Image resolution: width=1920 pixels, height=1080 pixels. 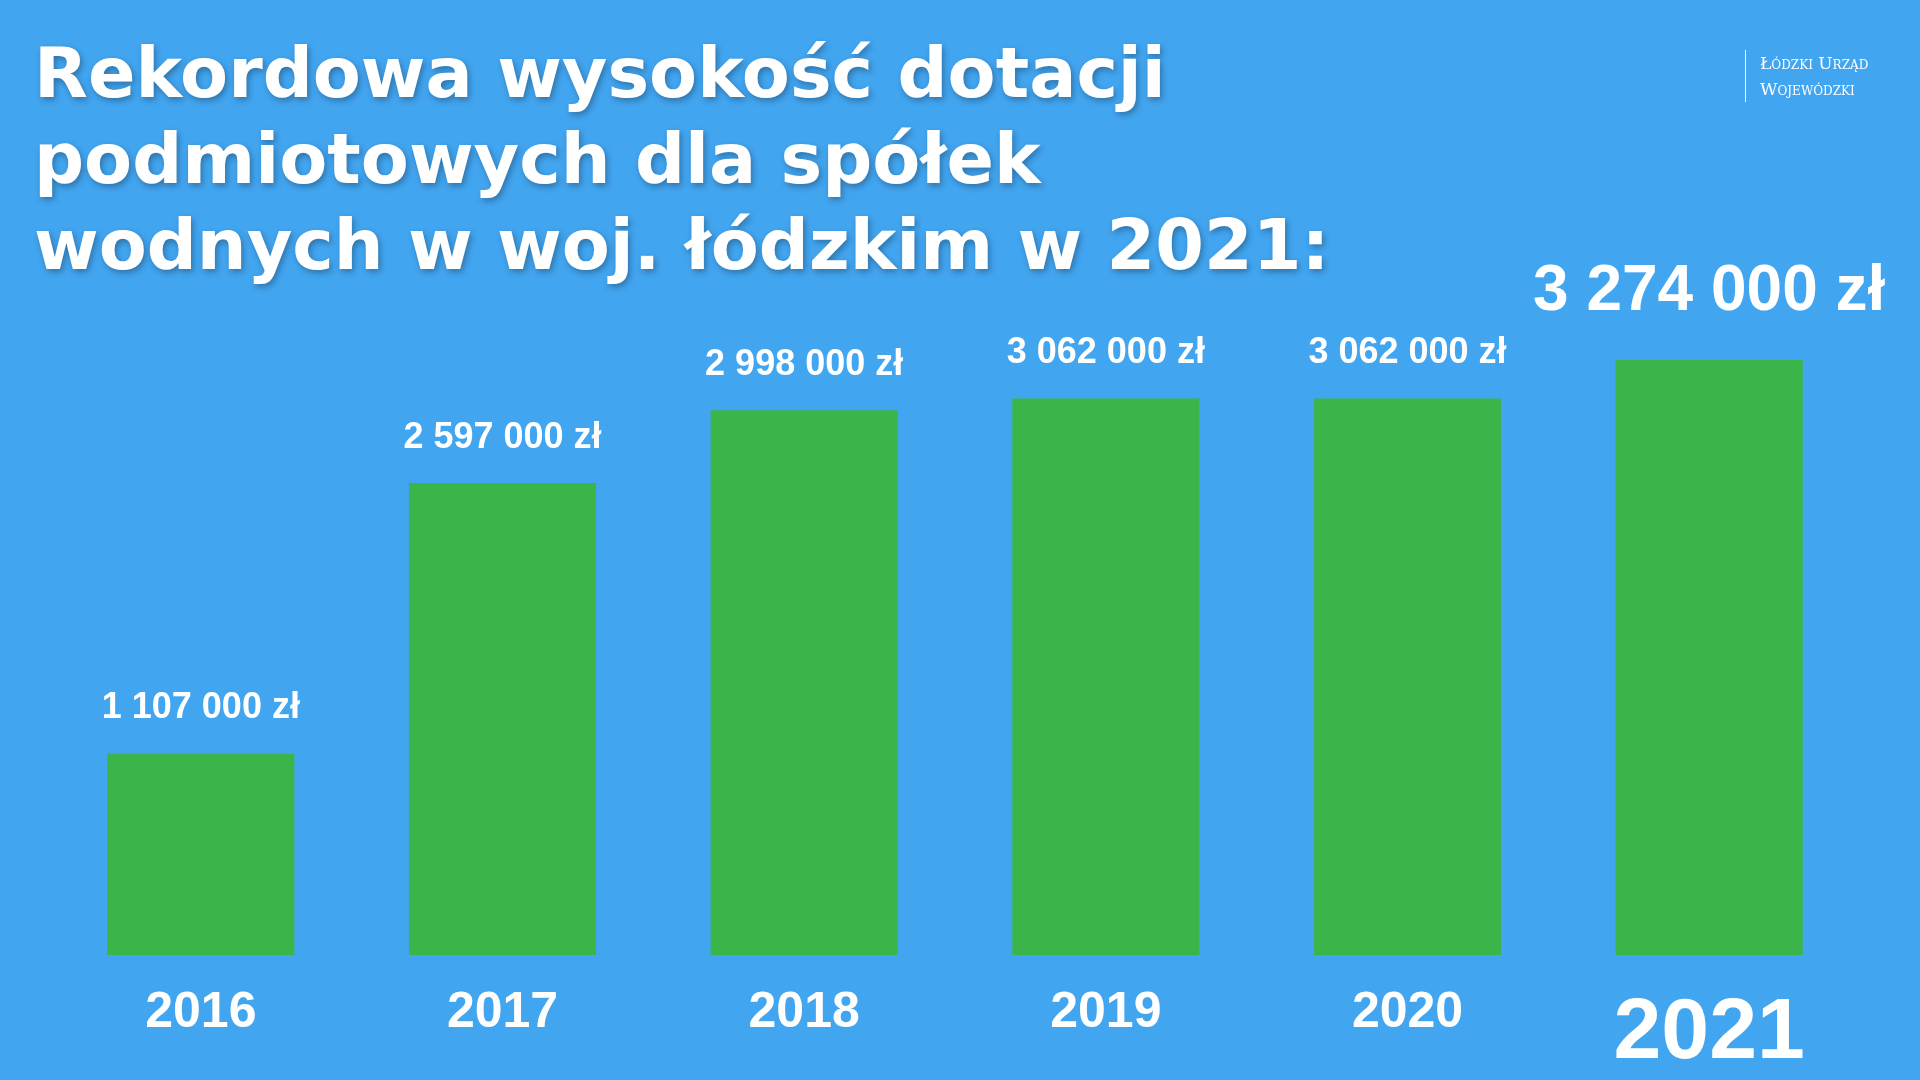 I want to click on data-label: 2 998 000 zł, so click(x=804, y=362).